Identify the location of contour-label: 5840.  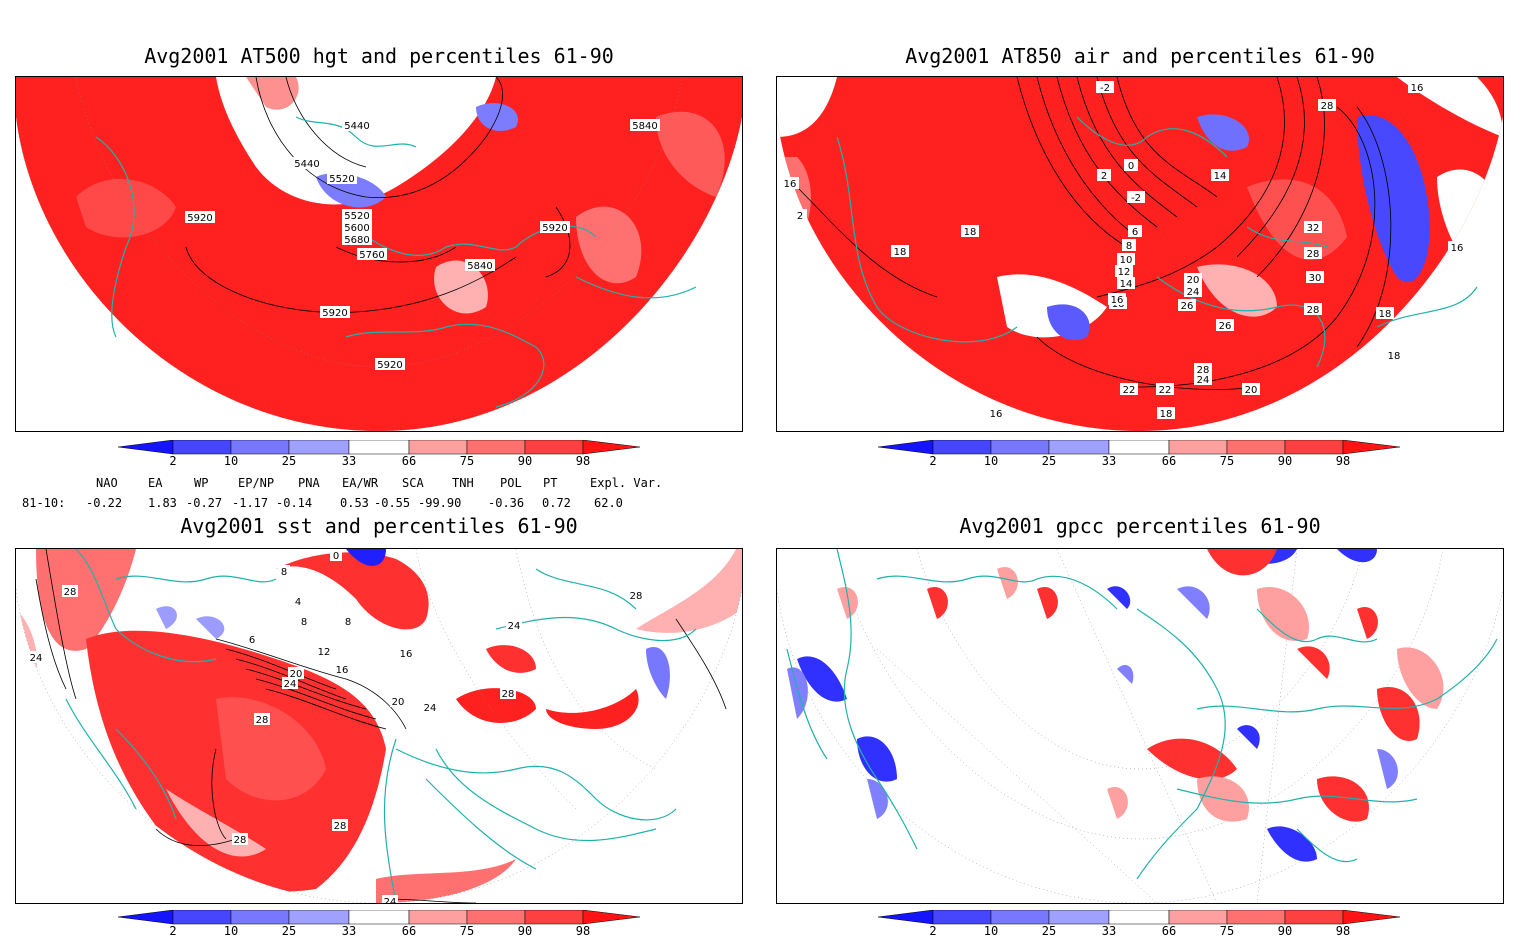
(644, 126).